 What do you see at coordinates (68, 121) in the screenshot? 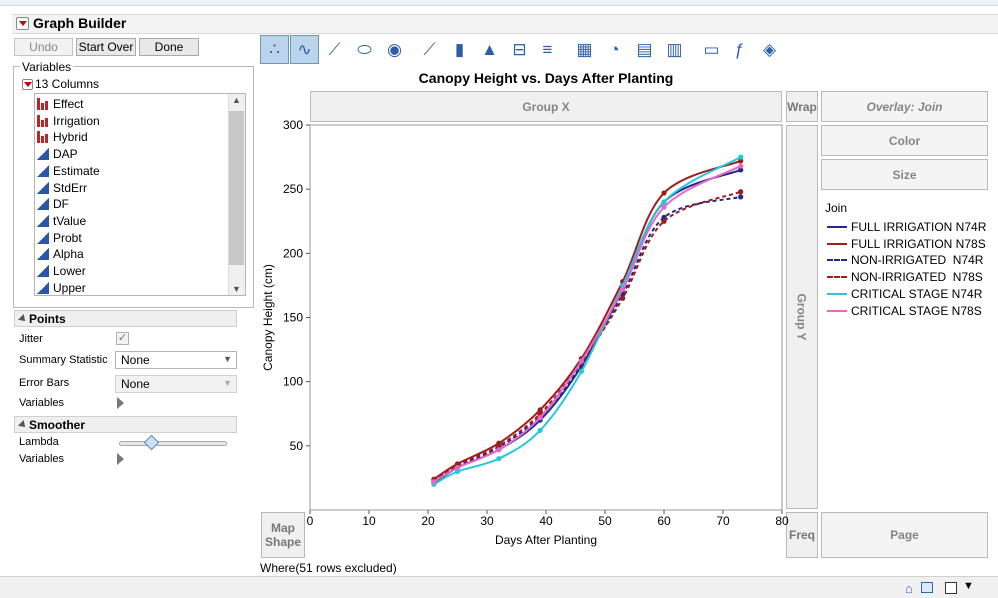
I see `column-item: Irrigation` at bounding box center [68, 121].